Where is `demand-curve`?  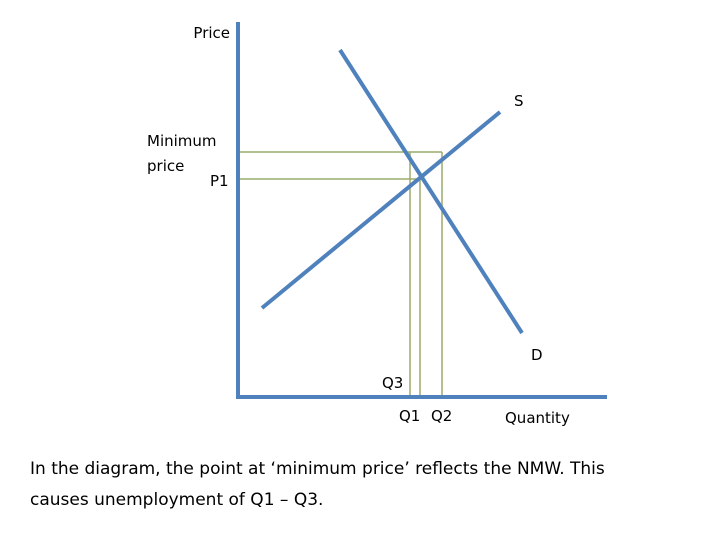
demand-curve is located at coordinates (431, 191).